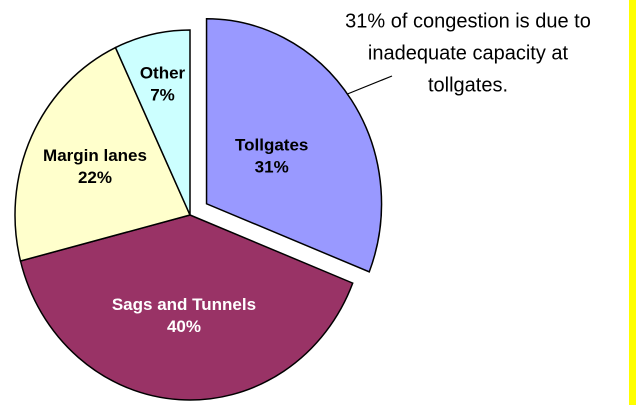 The image size is (636, 405). Describe the element at coordinates (632, 202) in the screenshot. I see `edge-stripe` at that location.